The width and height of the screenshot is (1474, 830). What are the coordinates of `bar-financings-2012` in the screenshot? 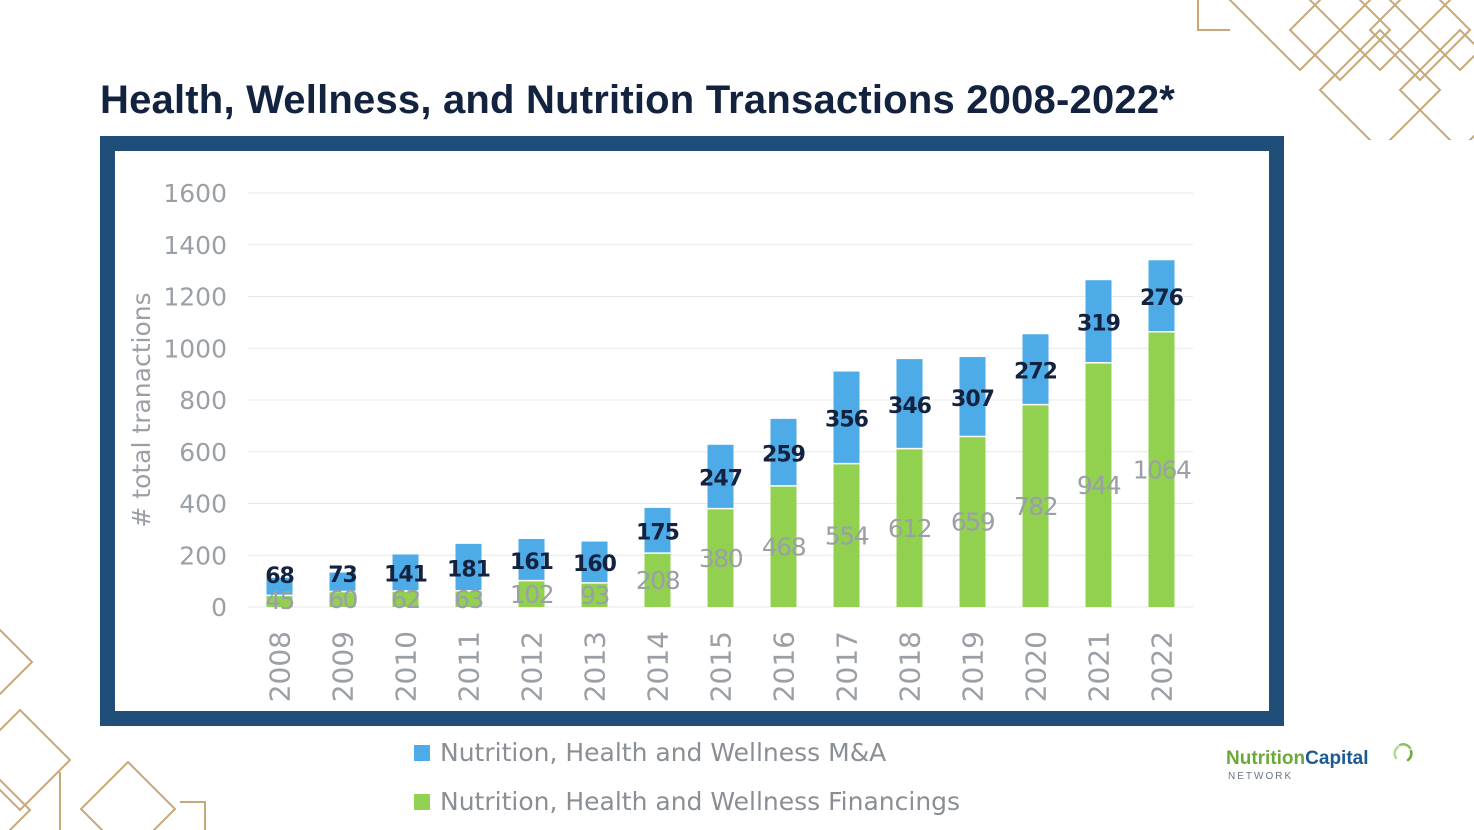 It's located at (531, 593).